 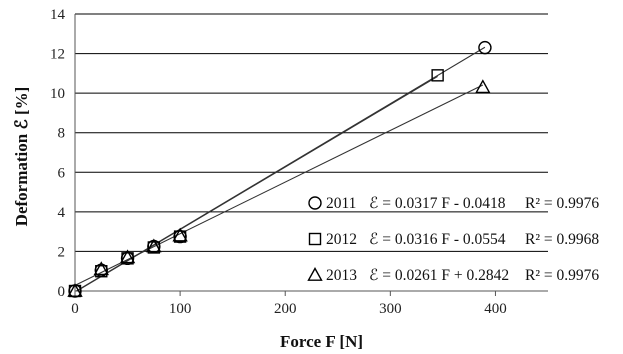 I want to click on legend-equation-2012: ℰ = 0.0316 F - 0.0554, so click(x=437, y=239).